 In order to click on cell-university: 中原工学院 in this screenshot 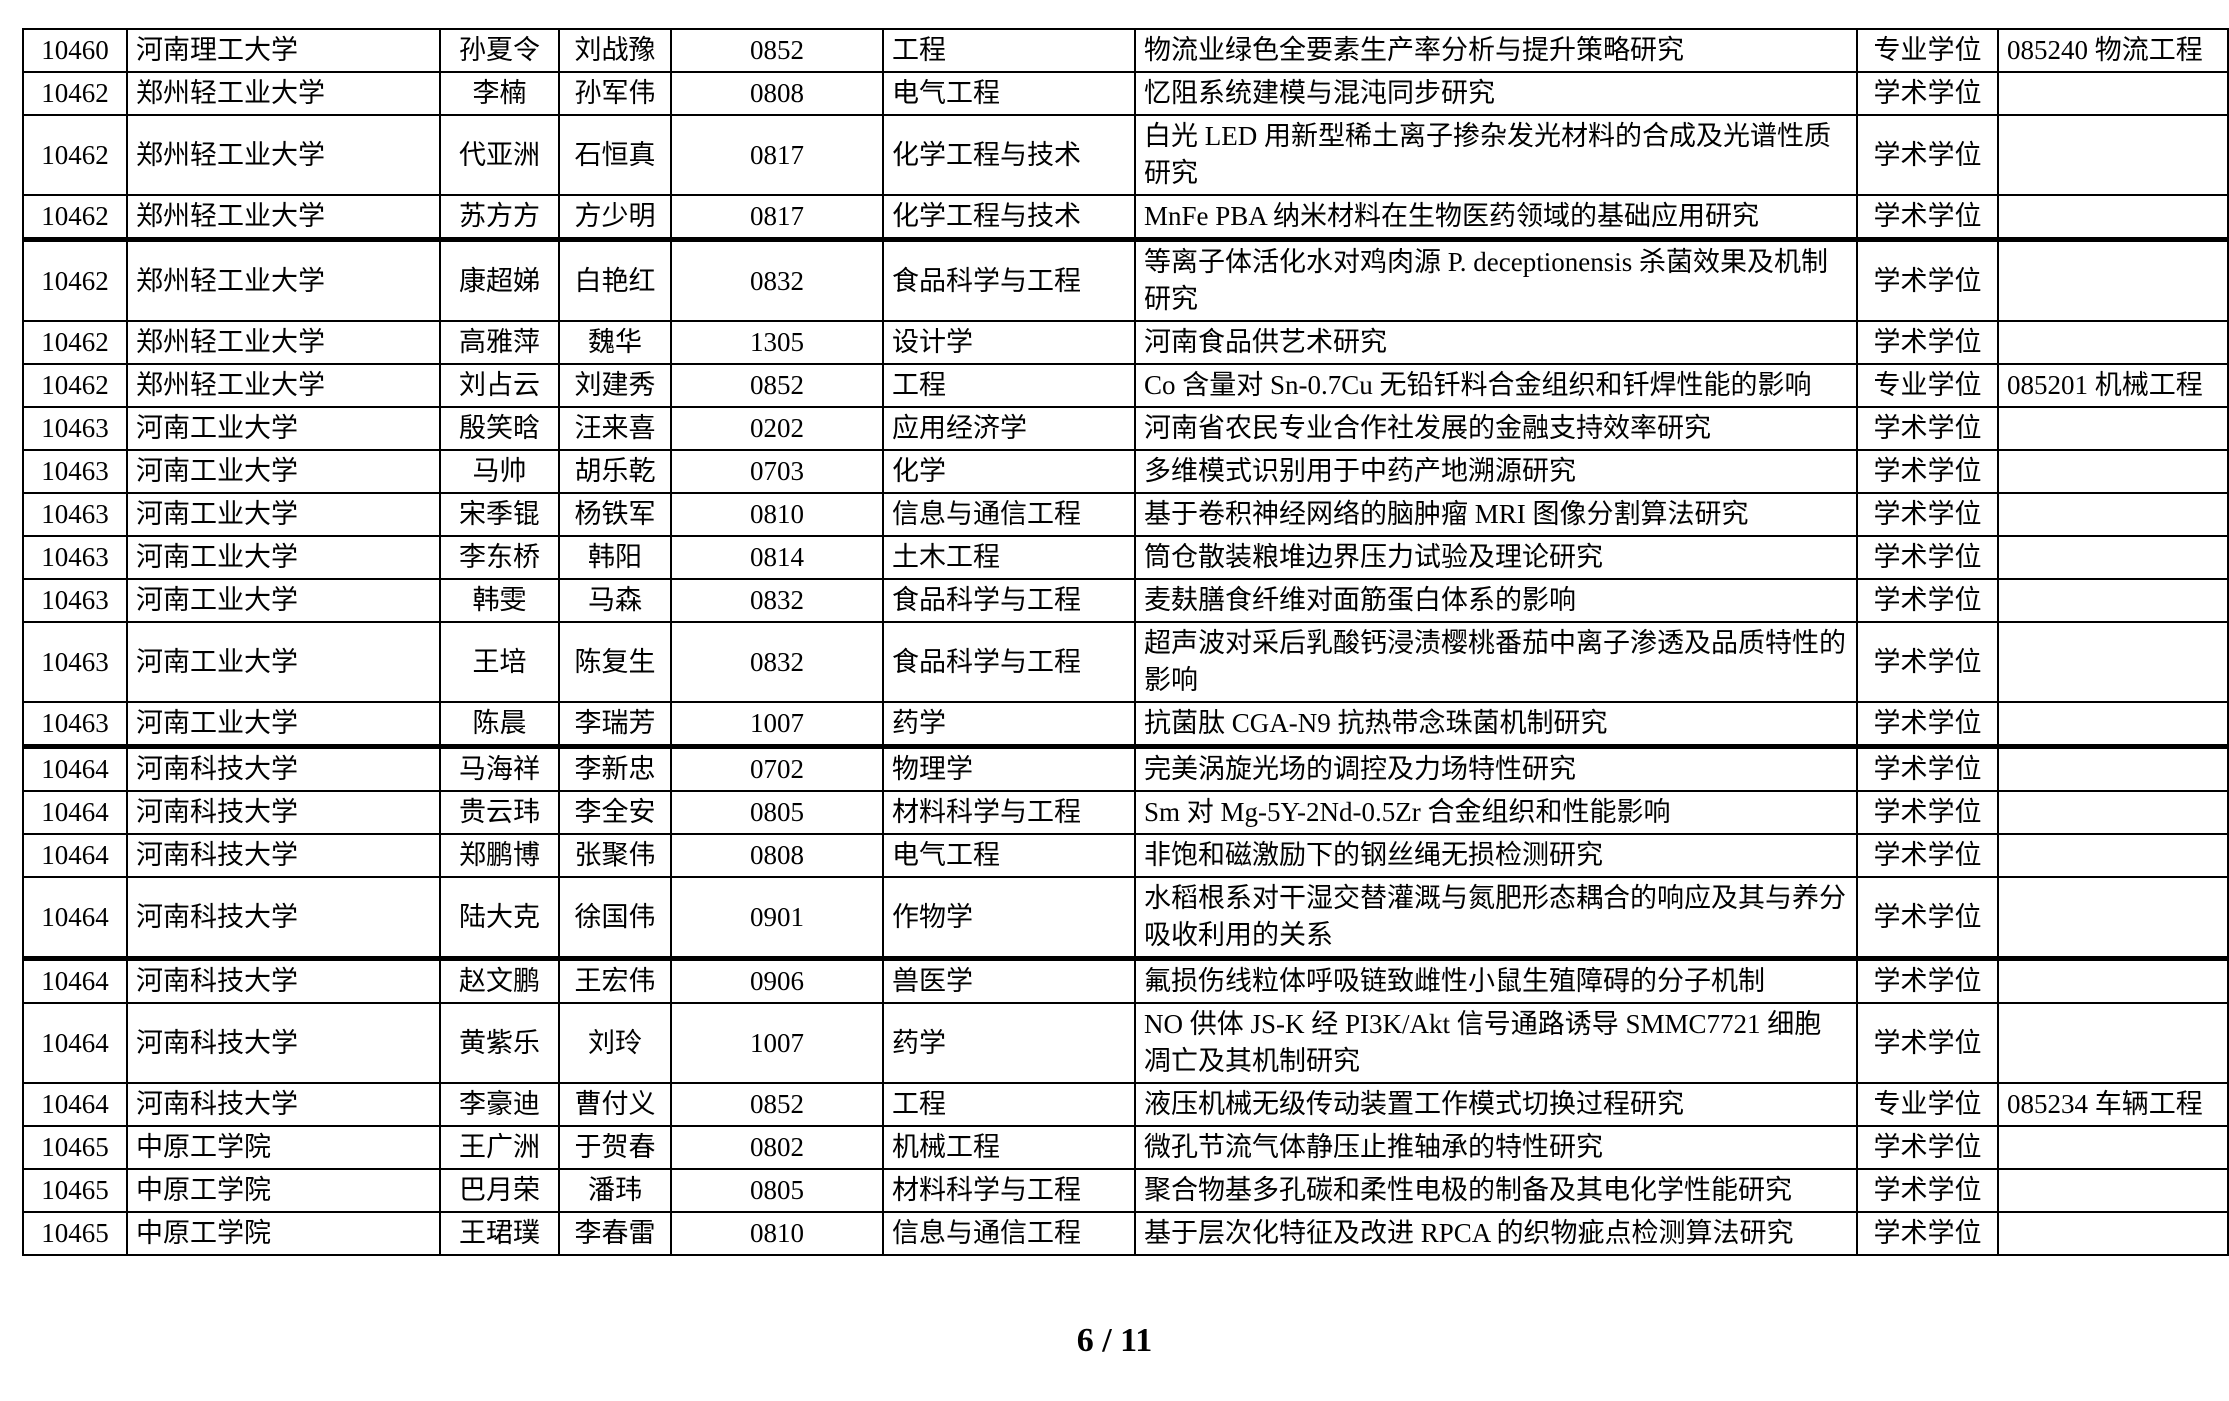, I will do `click(283, 1147)`.